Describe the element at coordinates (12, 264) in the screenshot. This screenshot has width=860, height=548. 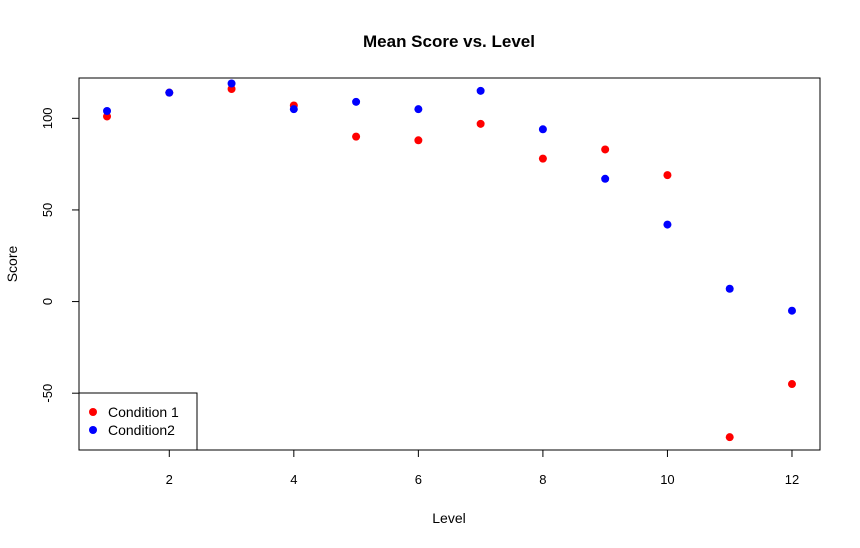
I see `y-axis-label: Score` at that location.